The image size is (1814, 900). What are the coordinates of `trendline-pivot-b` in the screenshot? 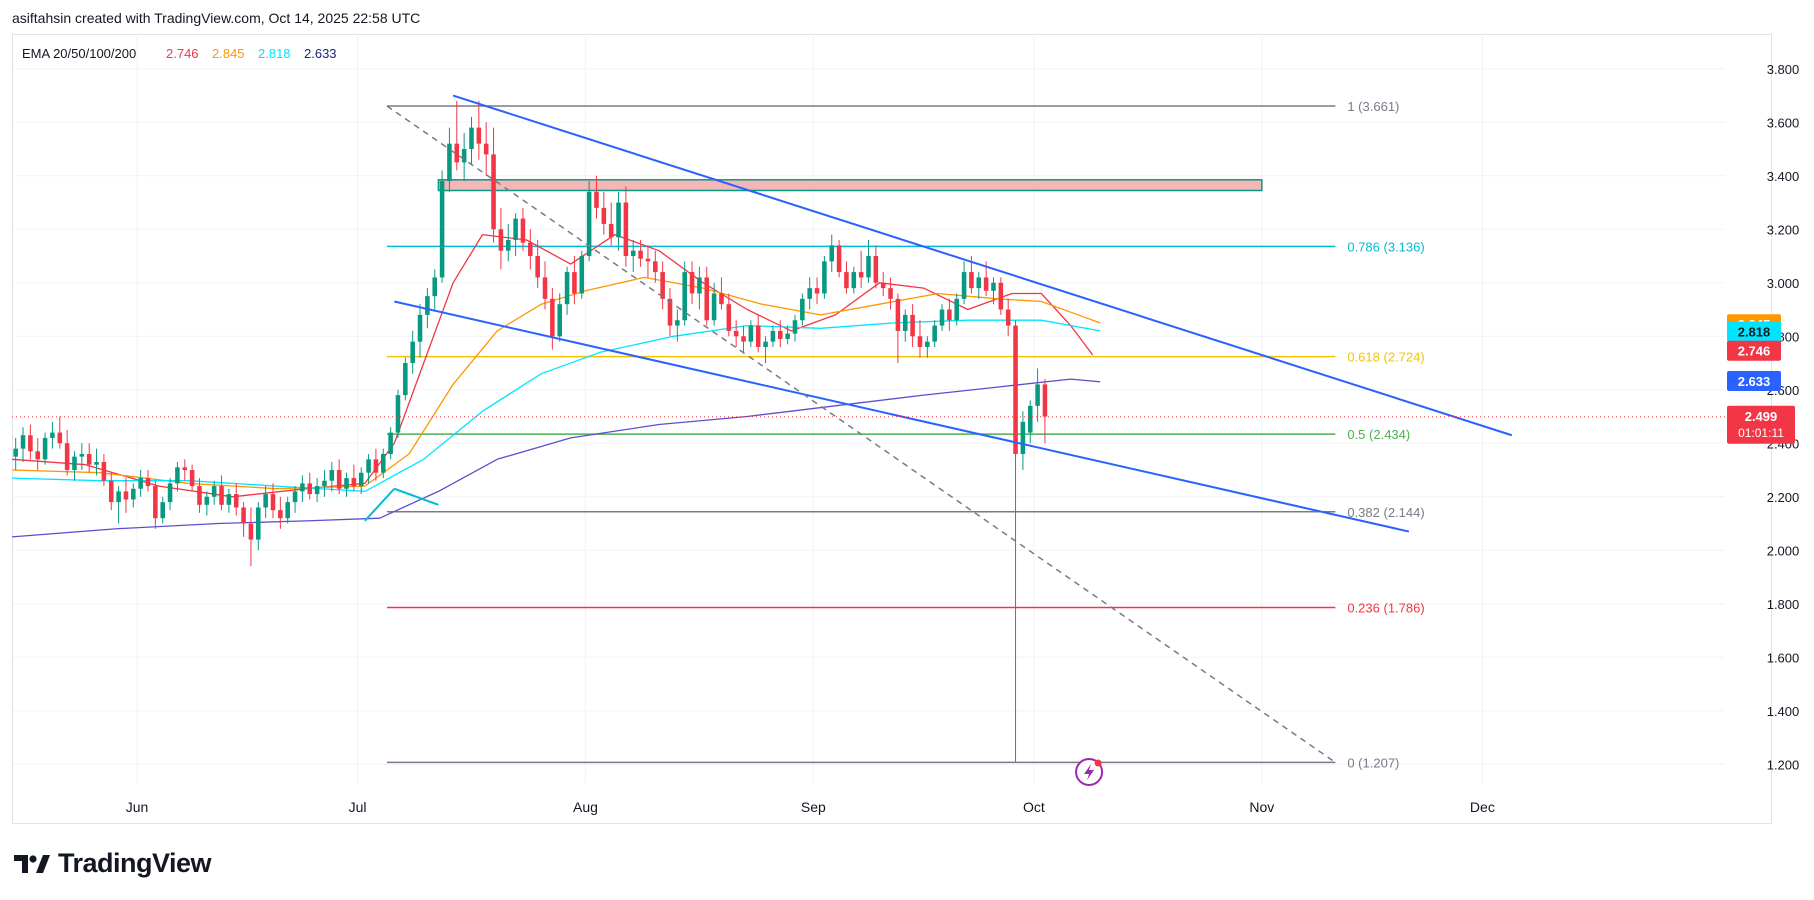 It's located at (416, 496).